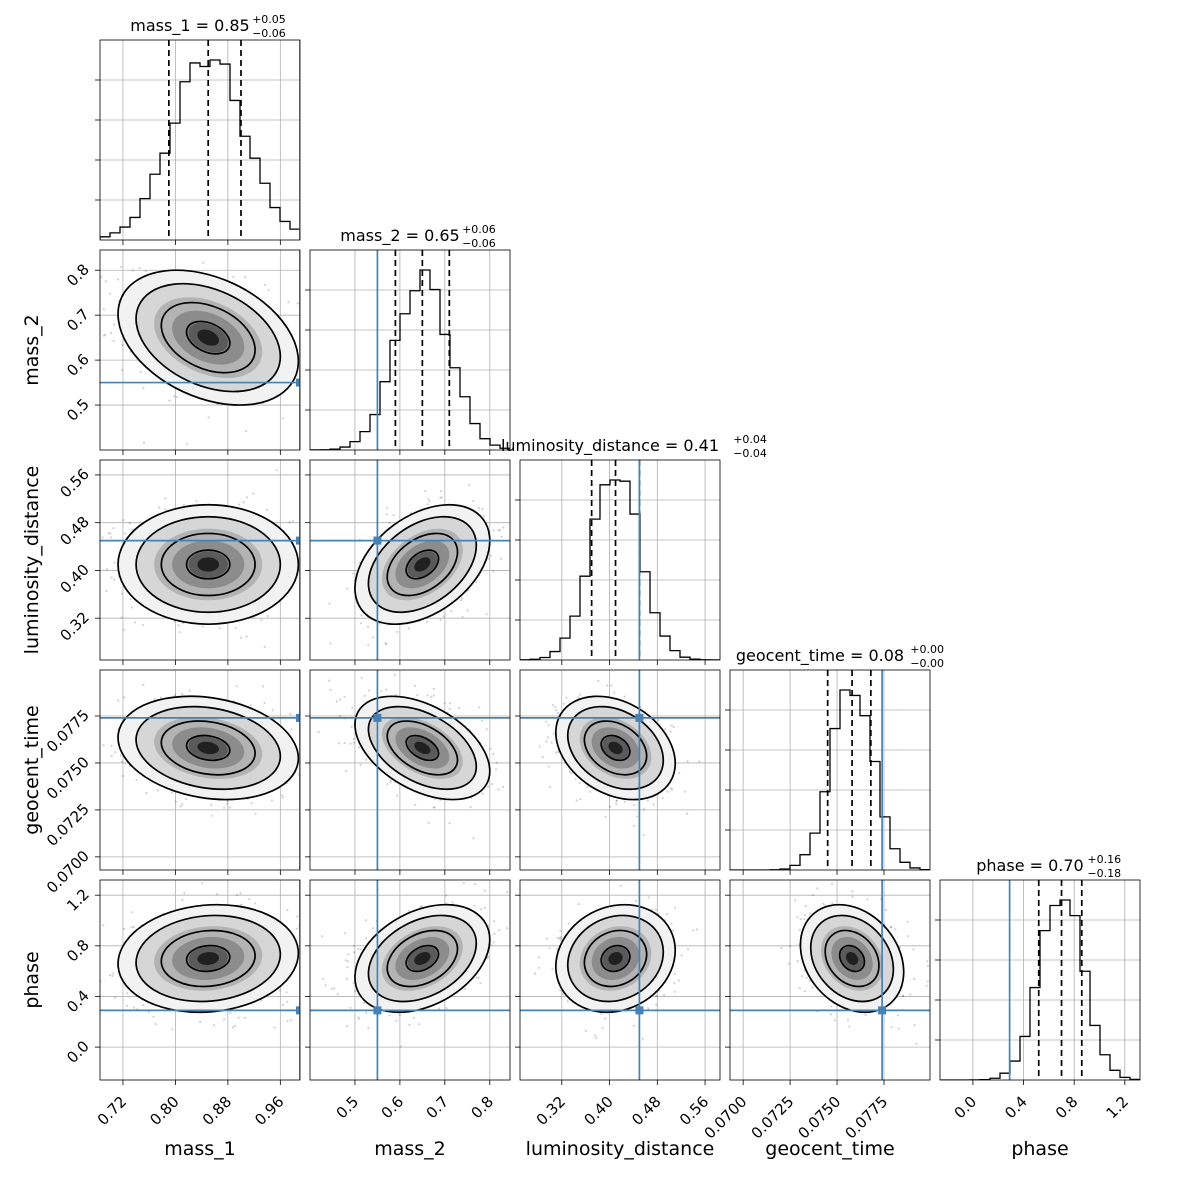  I want to click on panel-luminosity_distance-vs-mass_1: 0.320.400.480.56, so click(180, 562).